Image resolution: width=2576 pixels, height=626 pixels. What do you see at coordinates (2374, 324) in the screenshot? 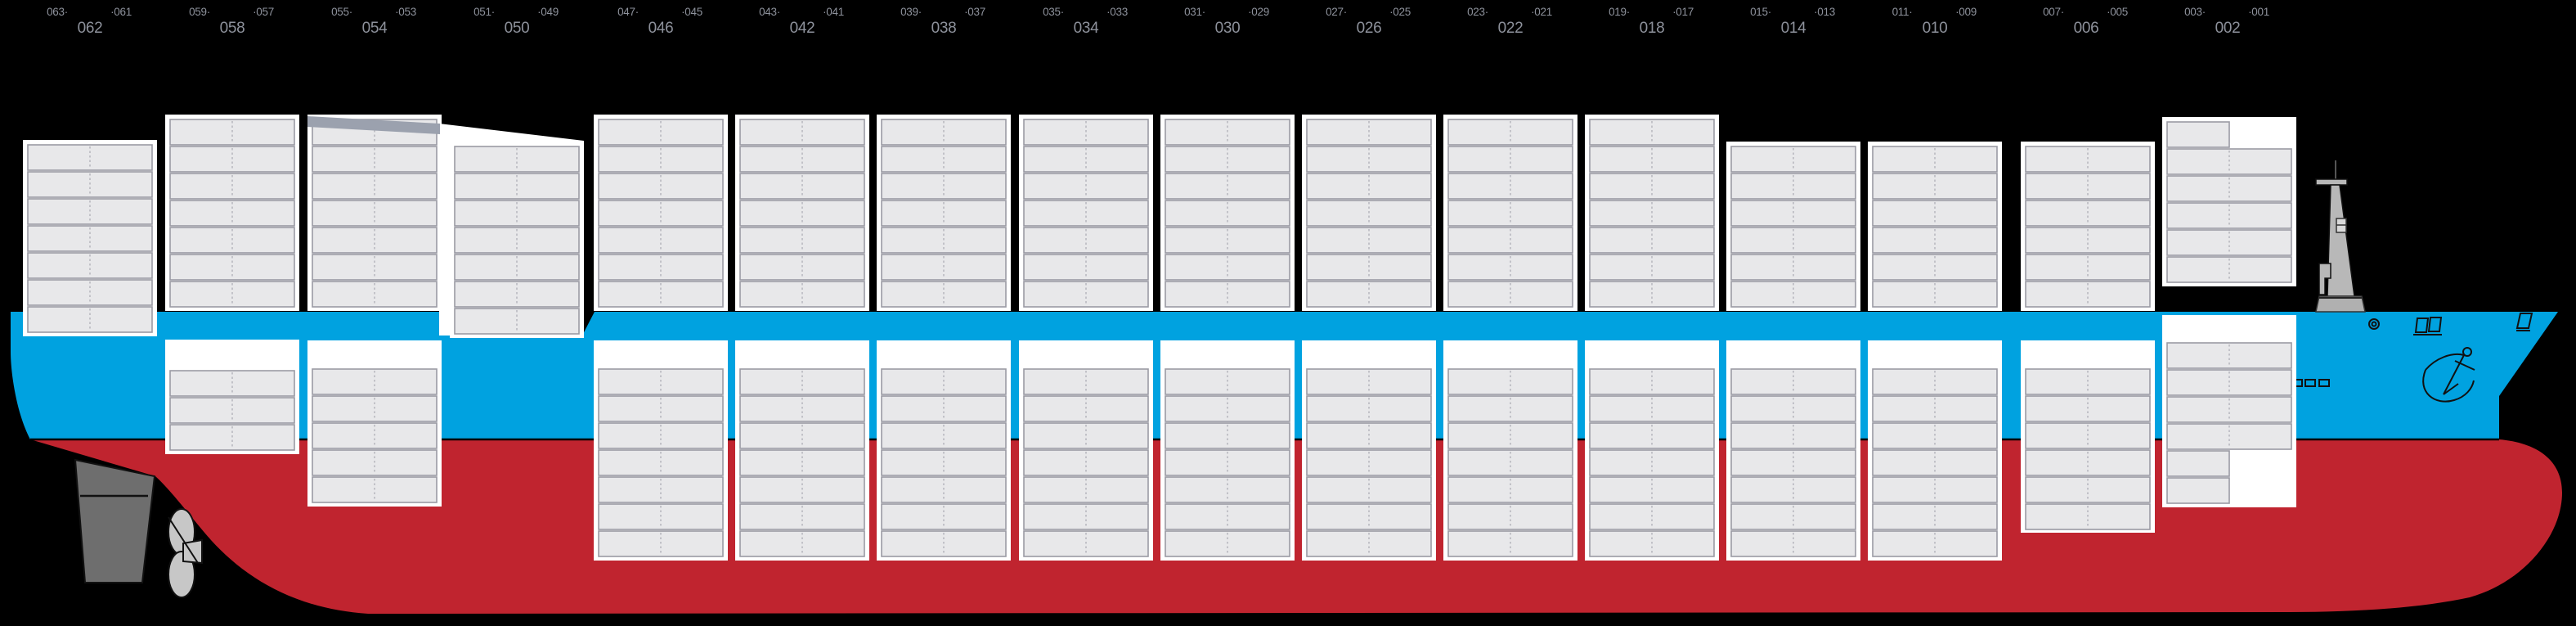
I see `porthole-icon` at bounding box center [2374, 324].